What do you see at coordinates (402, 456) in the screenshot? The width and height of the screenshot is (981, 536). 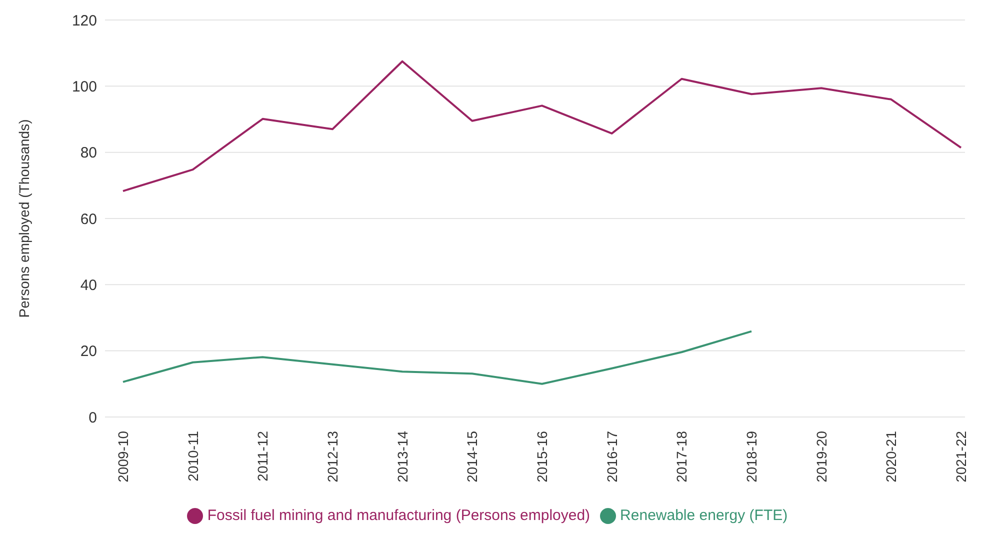 I see `x-tick-label: 2013-14` at bounding box center [402, 456].